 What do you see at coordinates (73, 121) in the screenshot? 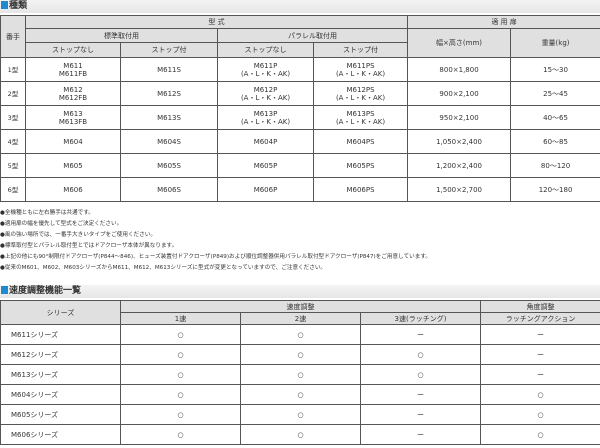
I see `model-variant: M613FB` at bounding box center [73, 121].